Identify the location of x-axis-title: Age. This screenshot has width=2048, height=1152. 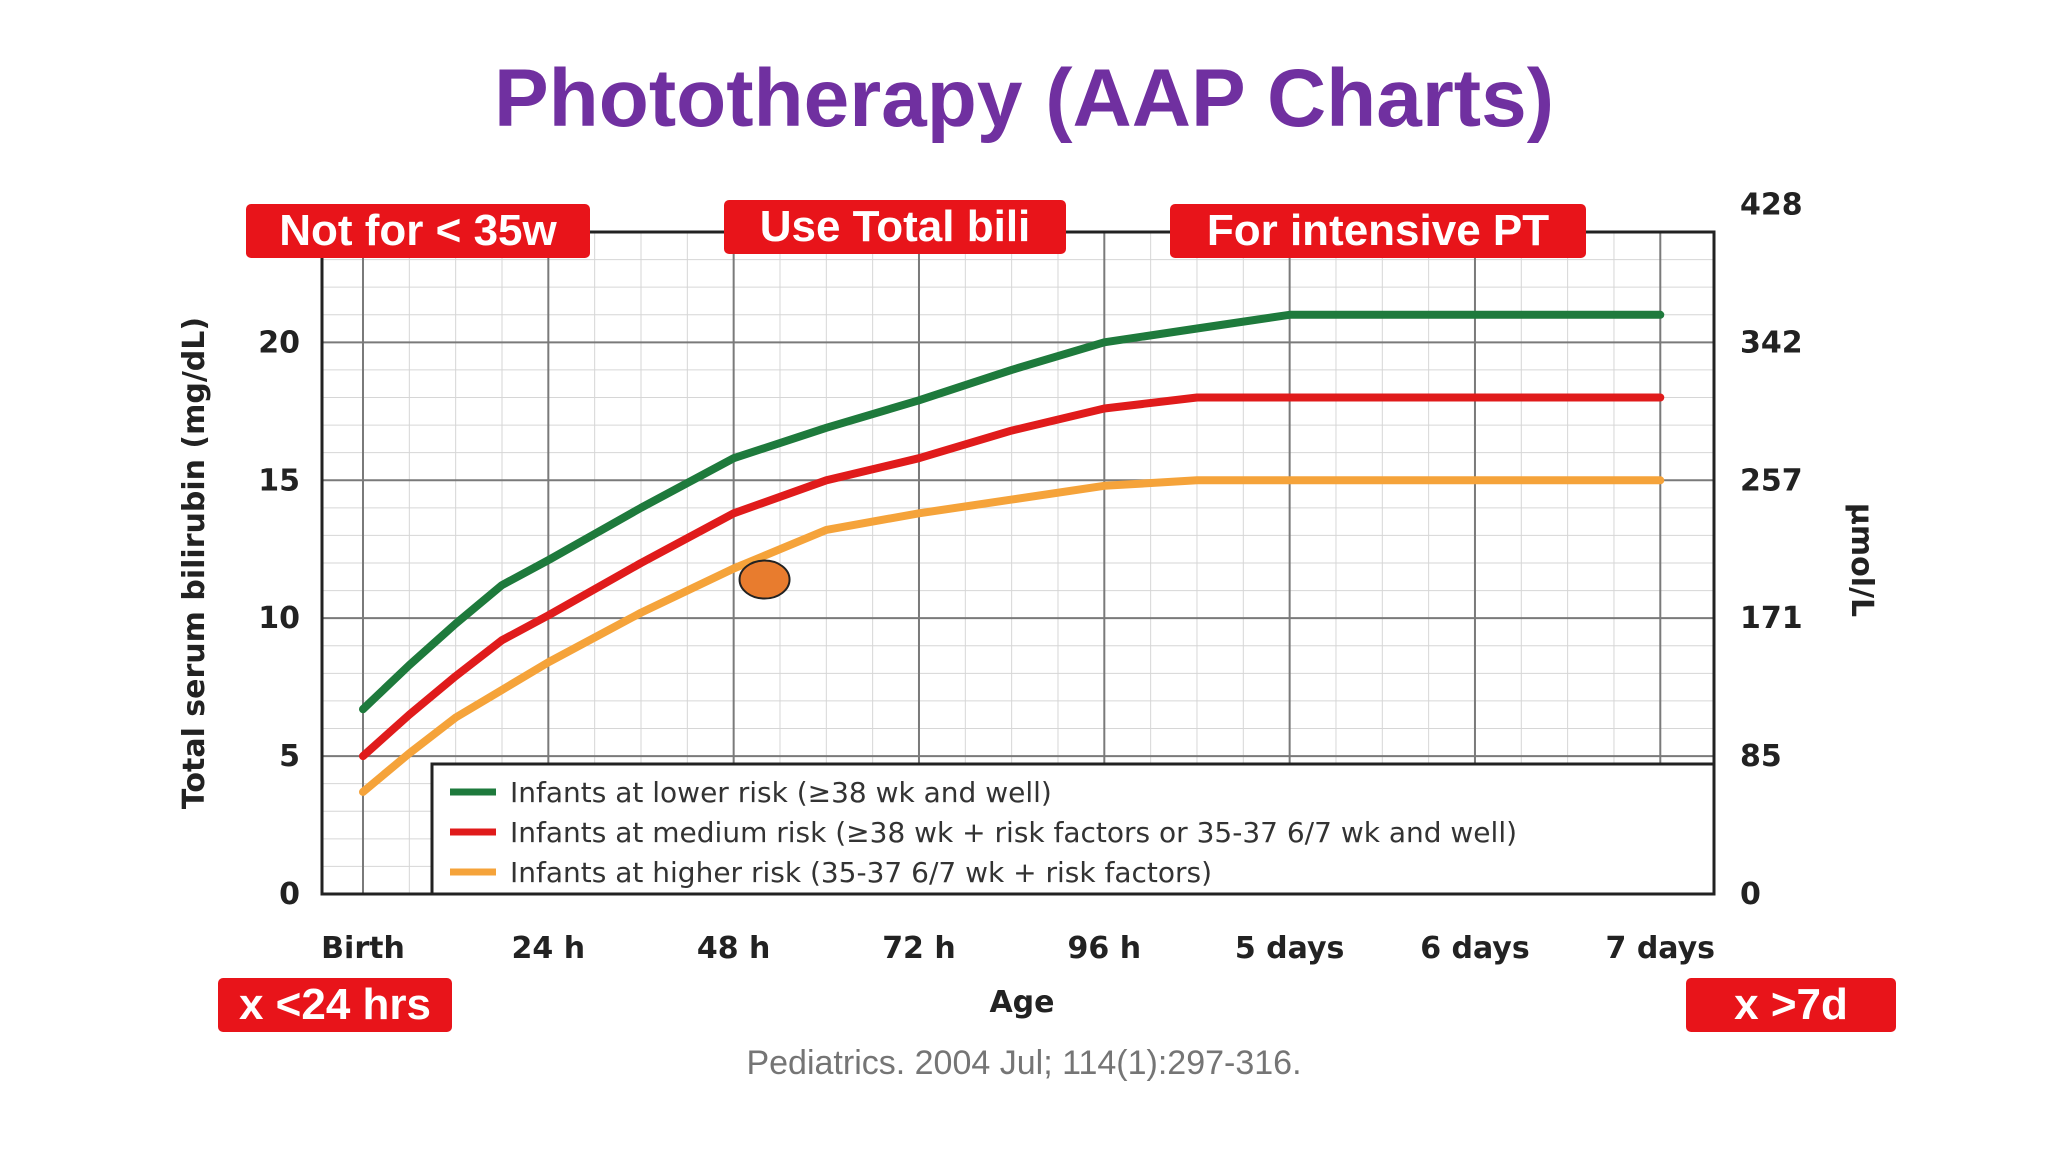
(1021, 1002).